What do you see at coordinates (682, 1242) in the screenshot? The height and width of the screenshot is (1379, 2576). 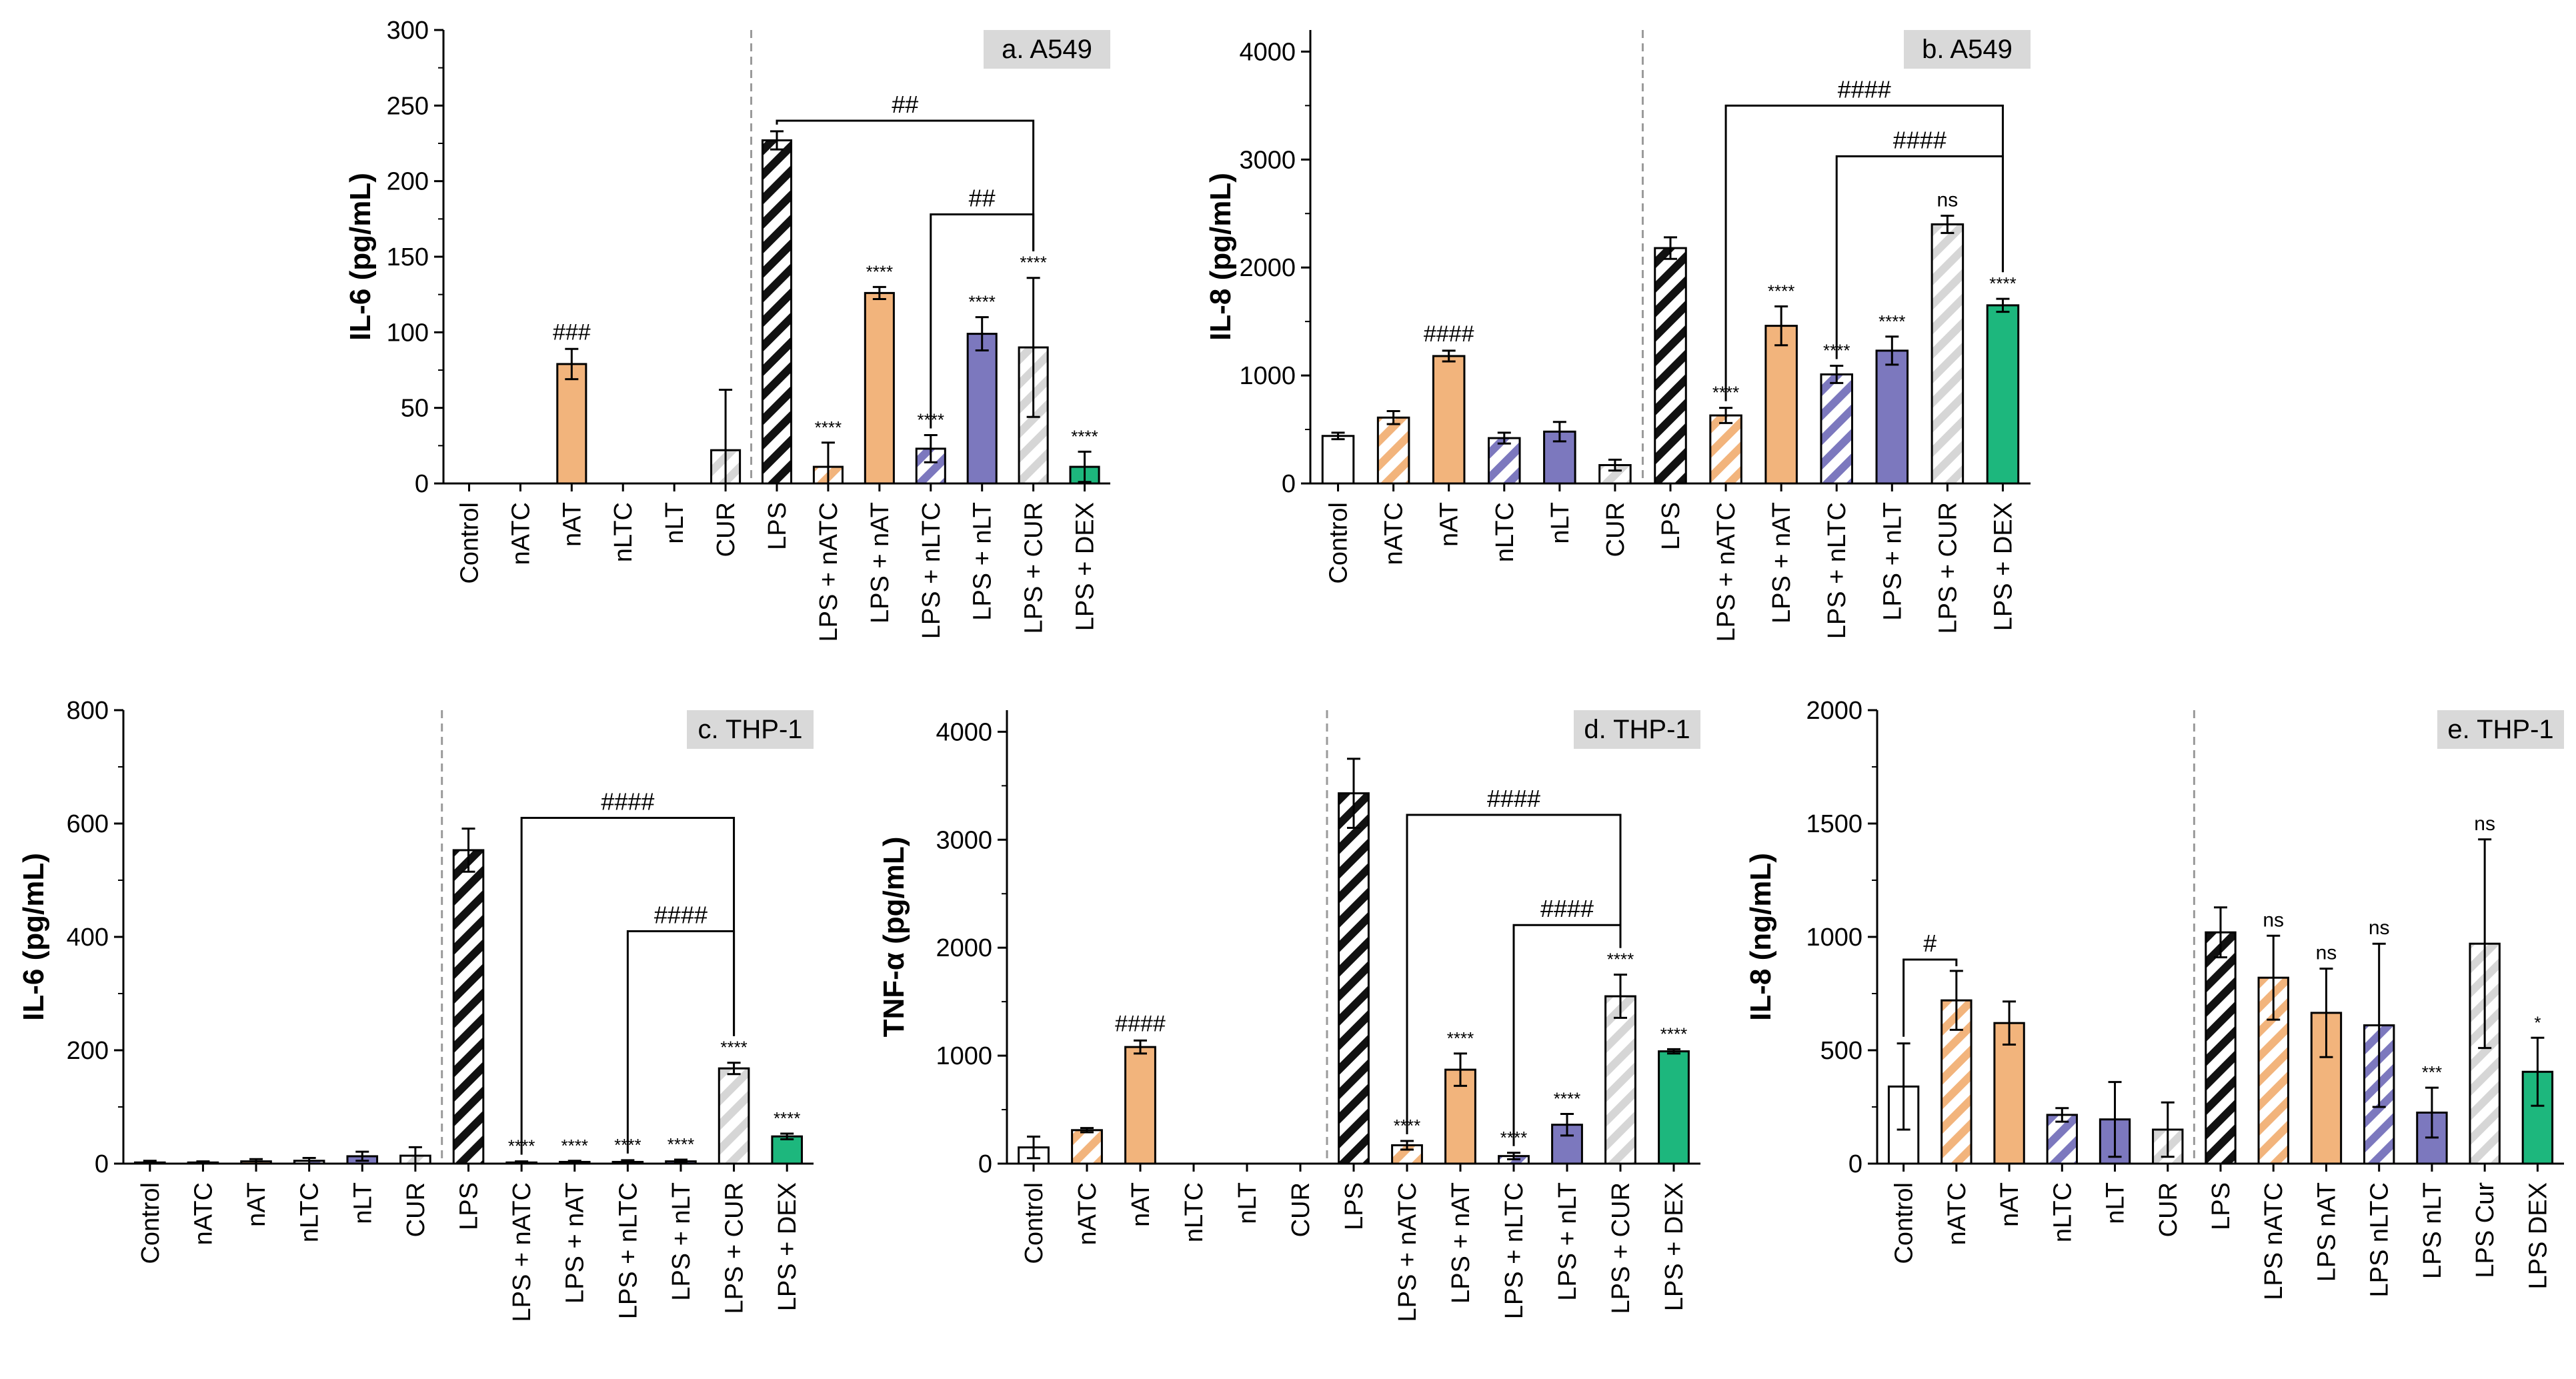 I see `x-tick-label: LPS + nLT` at bounding box center [682, 1242].